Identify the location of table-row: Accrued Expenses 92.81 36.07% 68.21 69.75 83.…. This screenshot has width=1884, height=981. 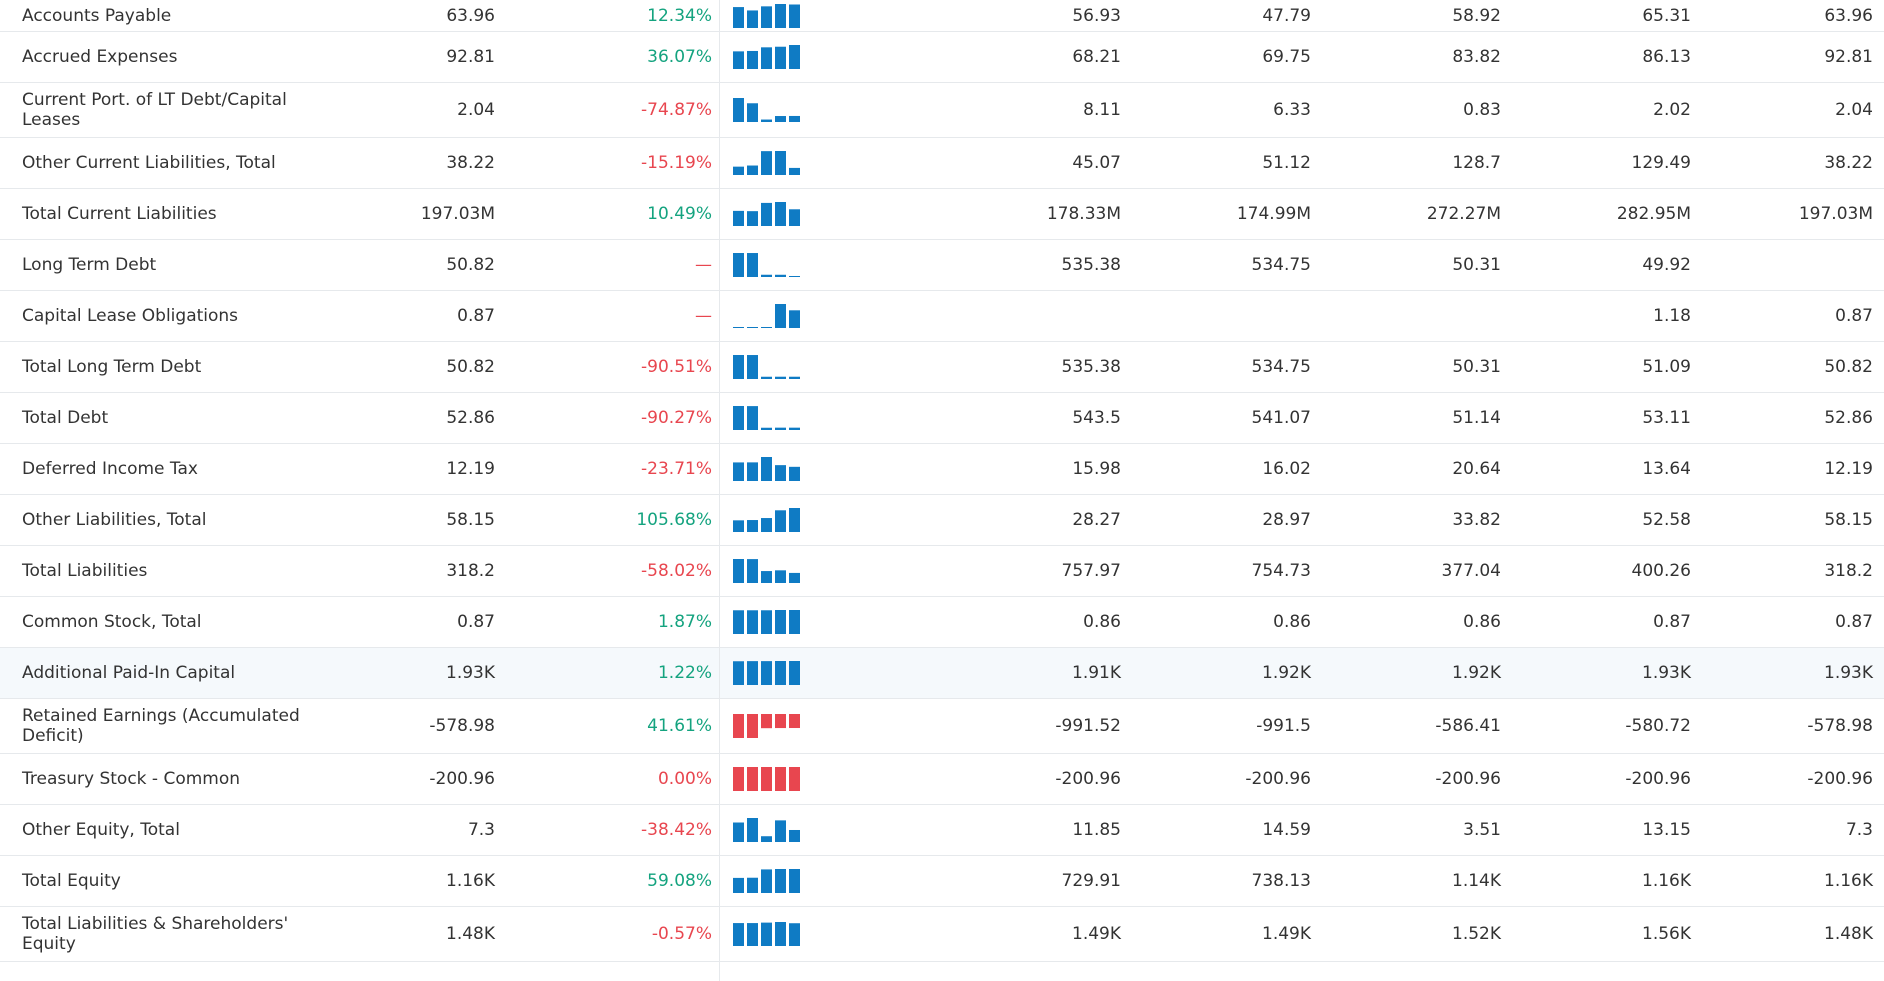
(942, 57).